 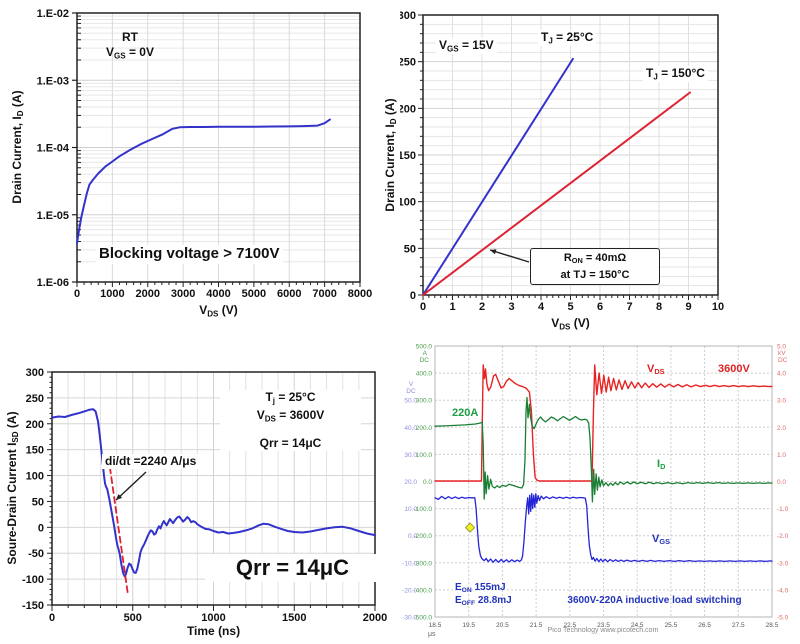 What do you see at coordinates (290, 442) in the screenshot?
I see `qrr-condition: Qrr = 14μC` at bounding box center [290, 442].